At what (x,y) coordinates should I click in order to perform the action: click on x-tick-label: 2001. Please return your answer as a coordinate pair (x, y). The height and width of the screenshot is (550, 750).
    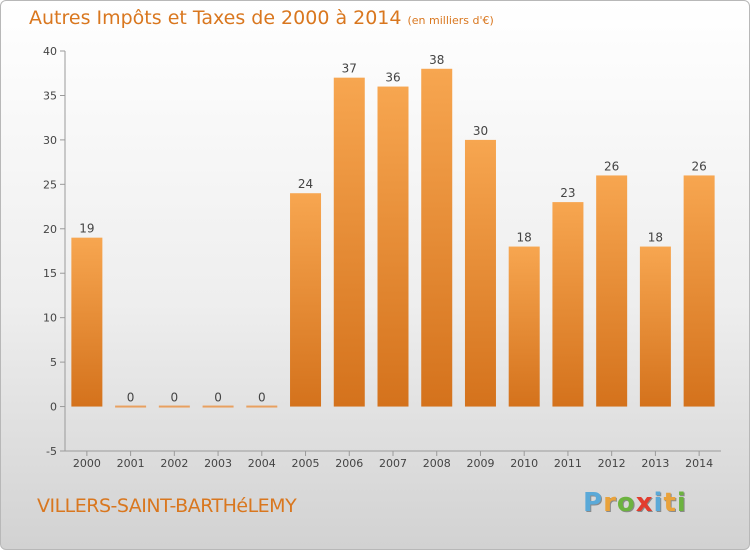
    Looking at the image, I should click on (131, 463).